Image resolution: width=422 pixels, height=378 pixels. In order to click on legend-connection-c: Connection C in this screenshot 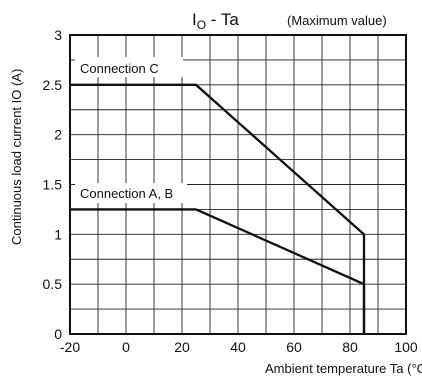, I will do `click(129, 67)`.